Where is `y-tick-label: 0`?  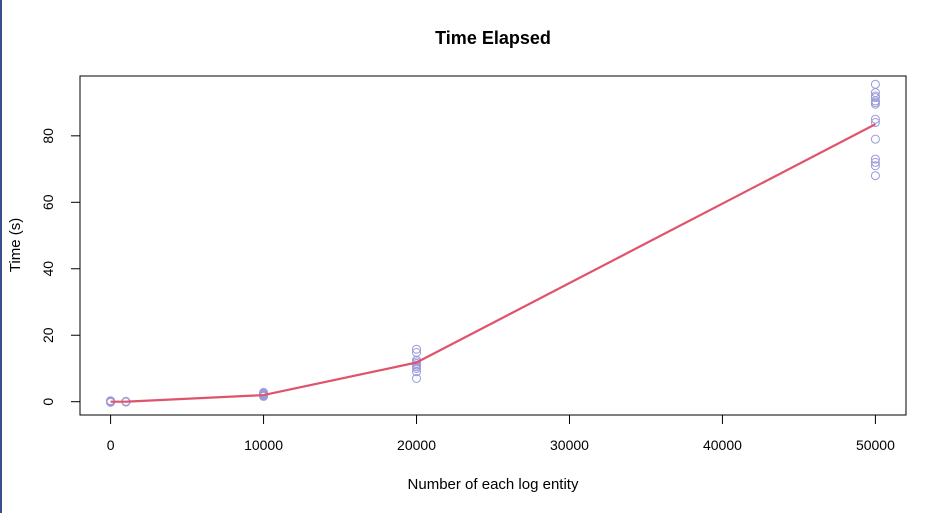 y-tick-label: 0 is located at coordinates (48, 402).